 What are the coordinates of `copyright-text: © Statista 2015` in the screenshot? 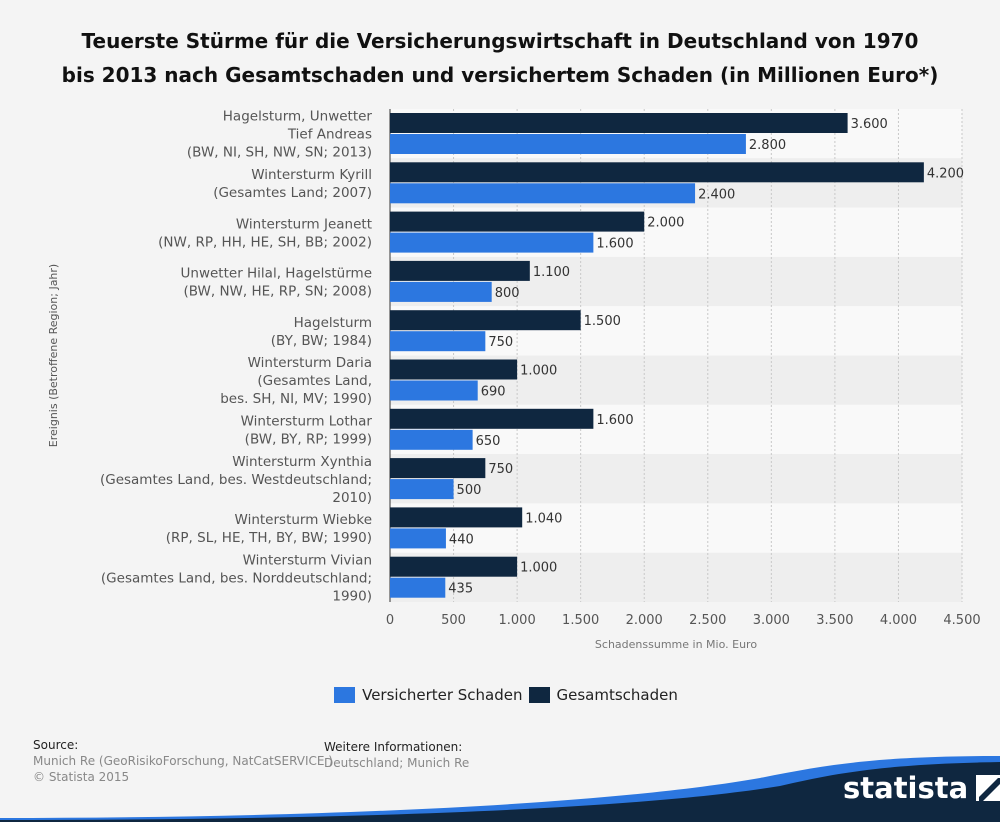 It's located at (81, 777).